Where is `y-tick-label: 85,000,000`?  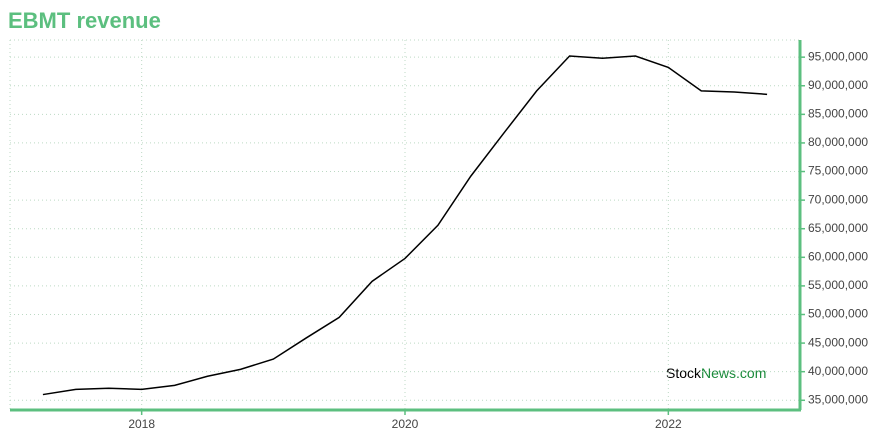 y-tick-label: 85,000,000 is located at coordinates (838, 114).